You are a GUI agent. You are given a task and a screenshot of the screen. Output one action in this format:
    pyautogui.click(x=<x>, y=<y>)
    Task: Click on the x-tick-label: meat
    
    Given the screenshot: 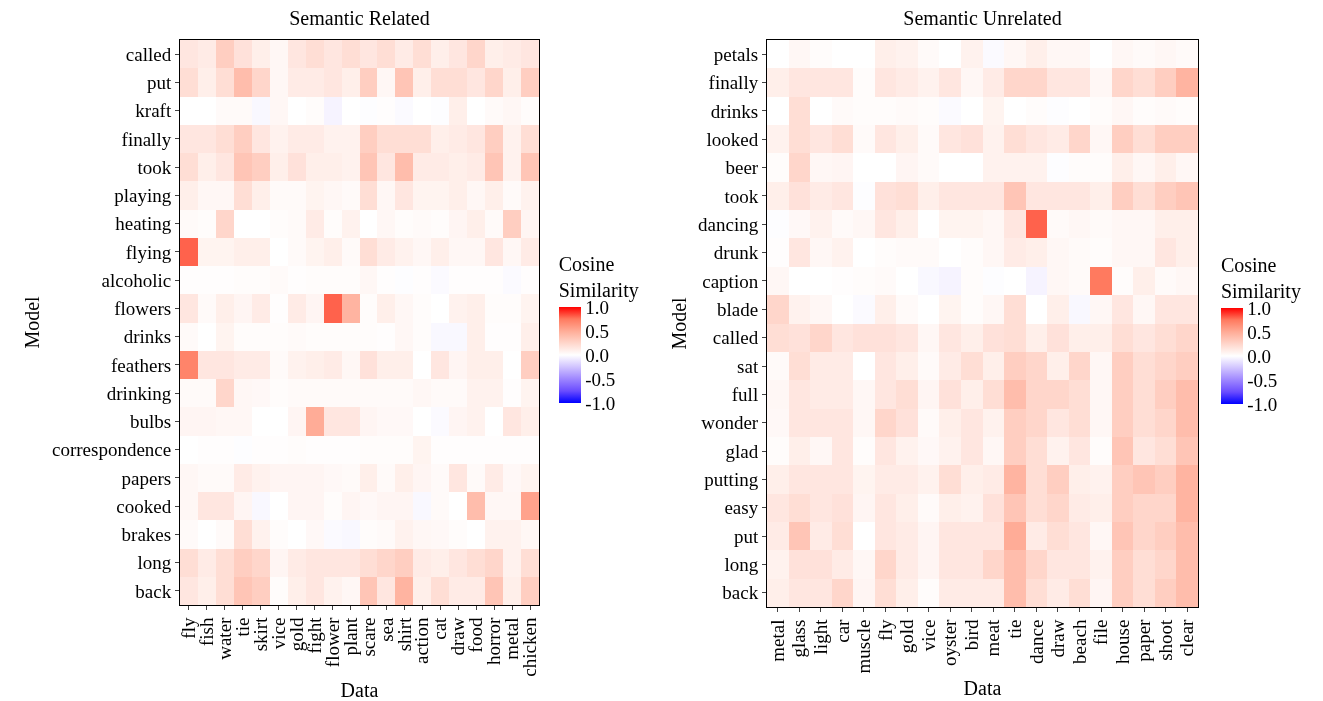 What is the action you would take?
    pyautogui.click(x=993, y=637)
    